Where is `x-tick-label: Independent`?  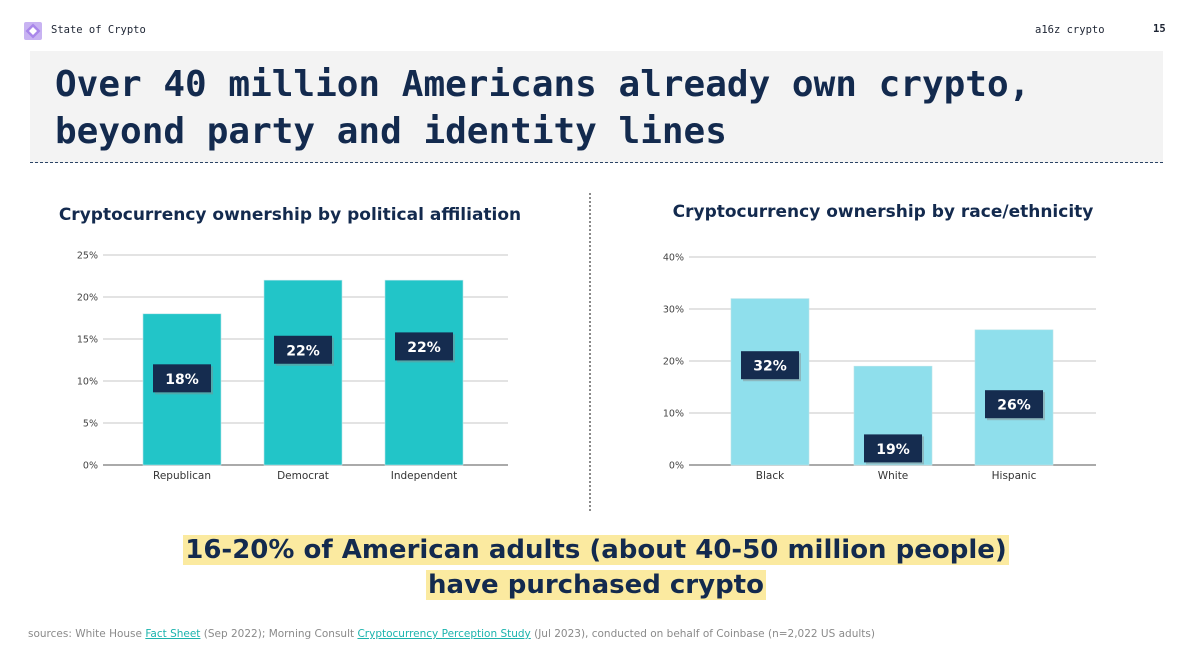 x-tick-label: Independent is located at coordinates (424, 476).